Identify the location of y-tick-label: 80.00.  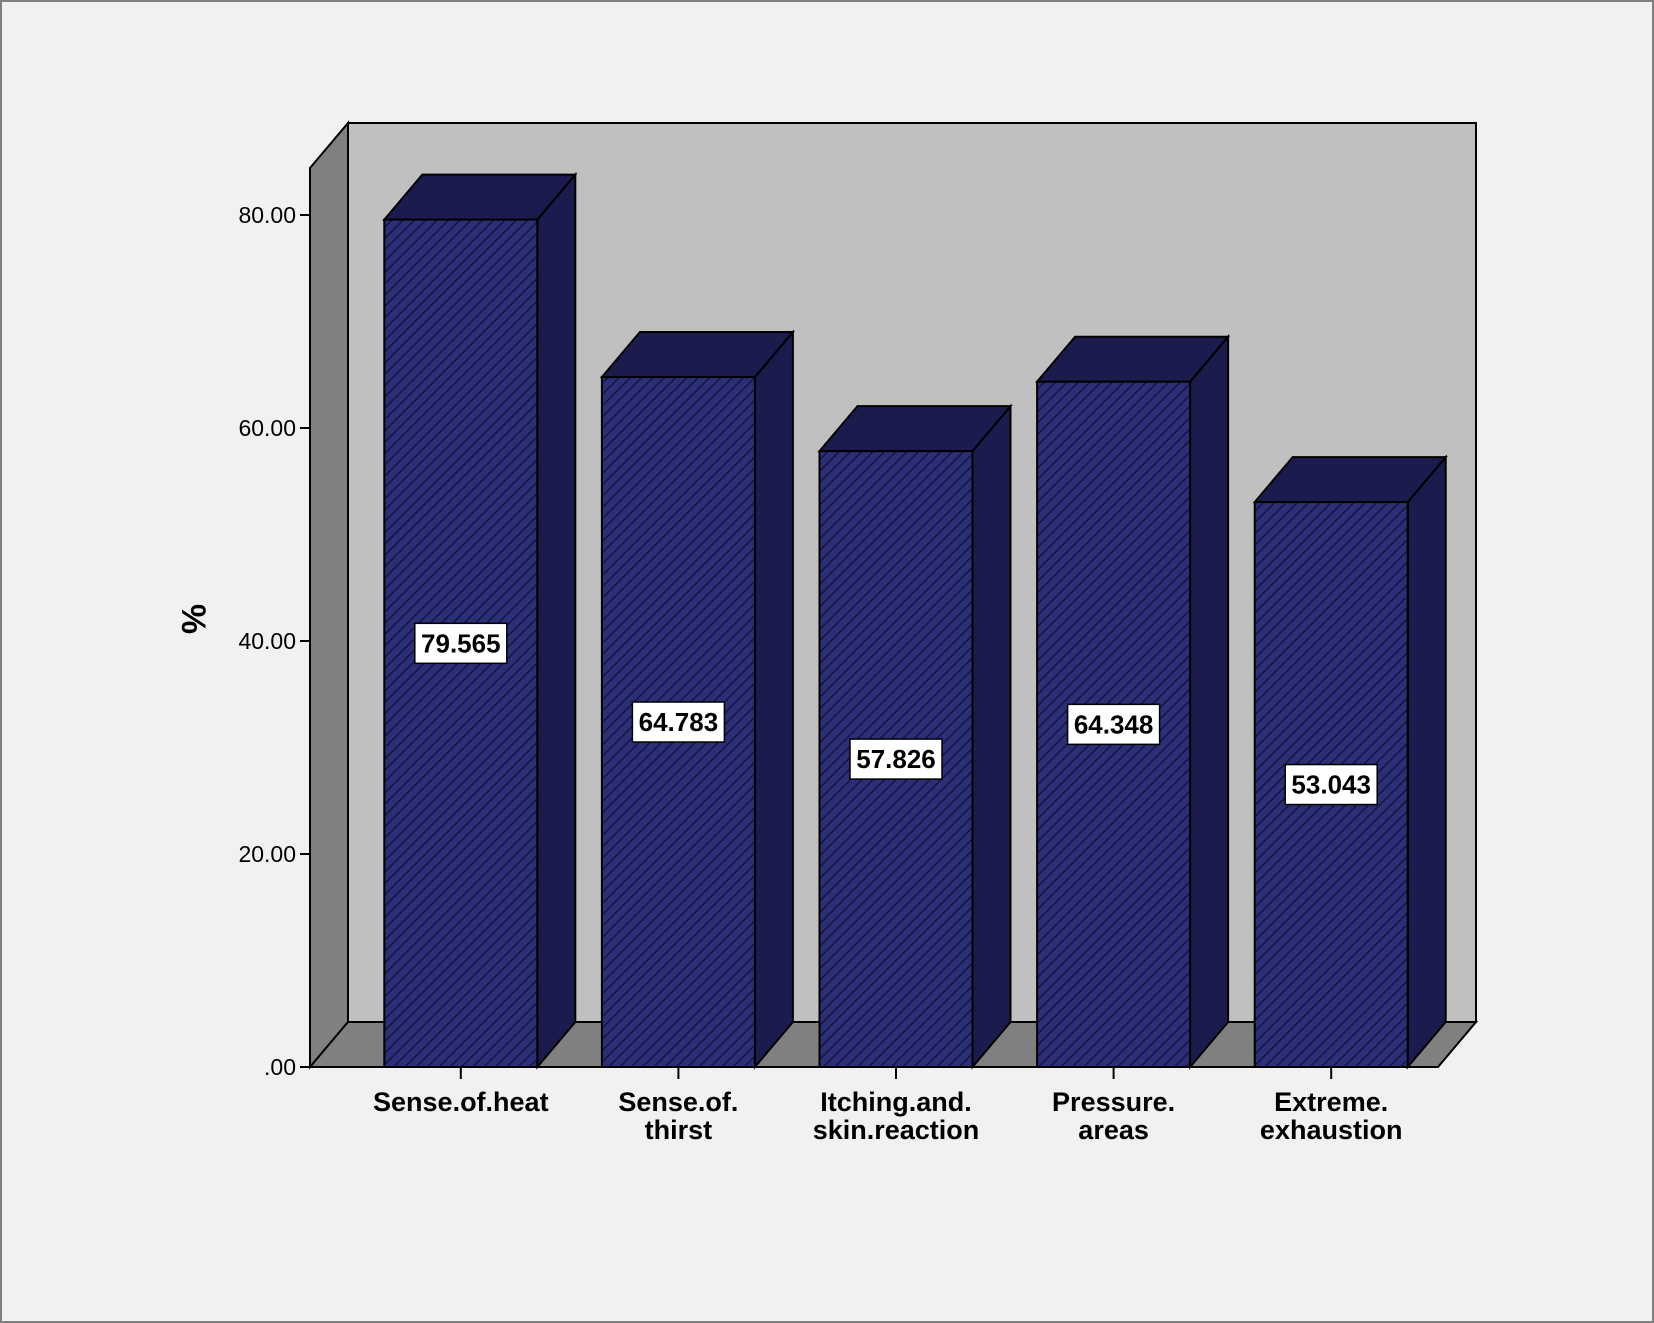
(267, 215).